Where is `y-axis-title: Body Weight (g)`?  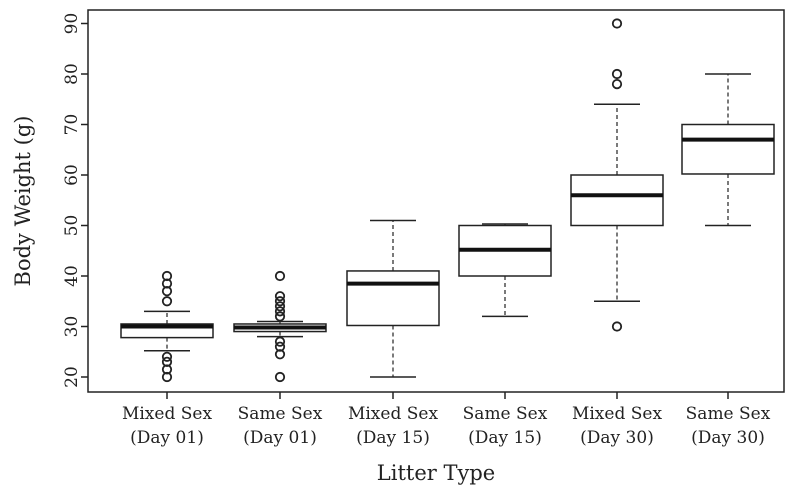 y-axis-title: Body Weight (g) is located at coordinates (23, 201).